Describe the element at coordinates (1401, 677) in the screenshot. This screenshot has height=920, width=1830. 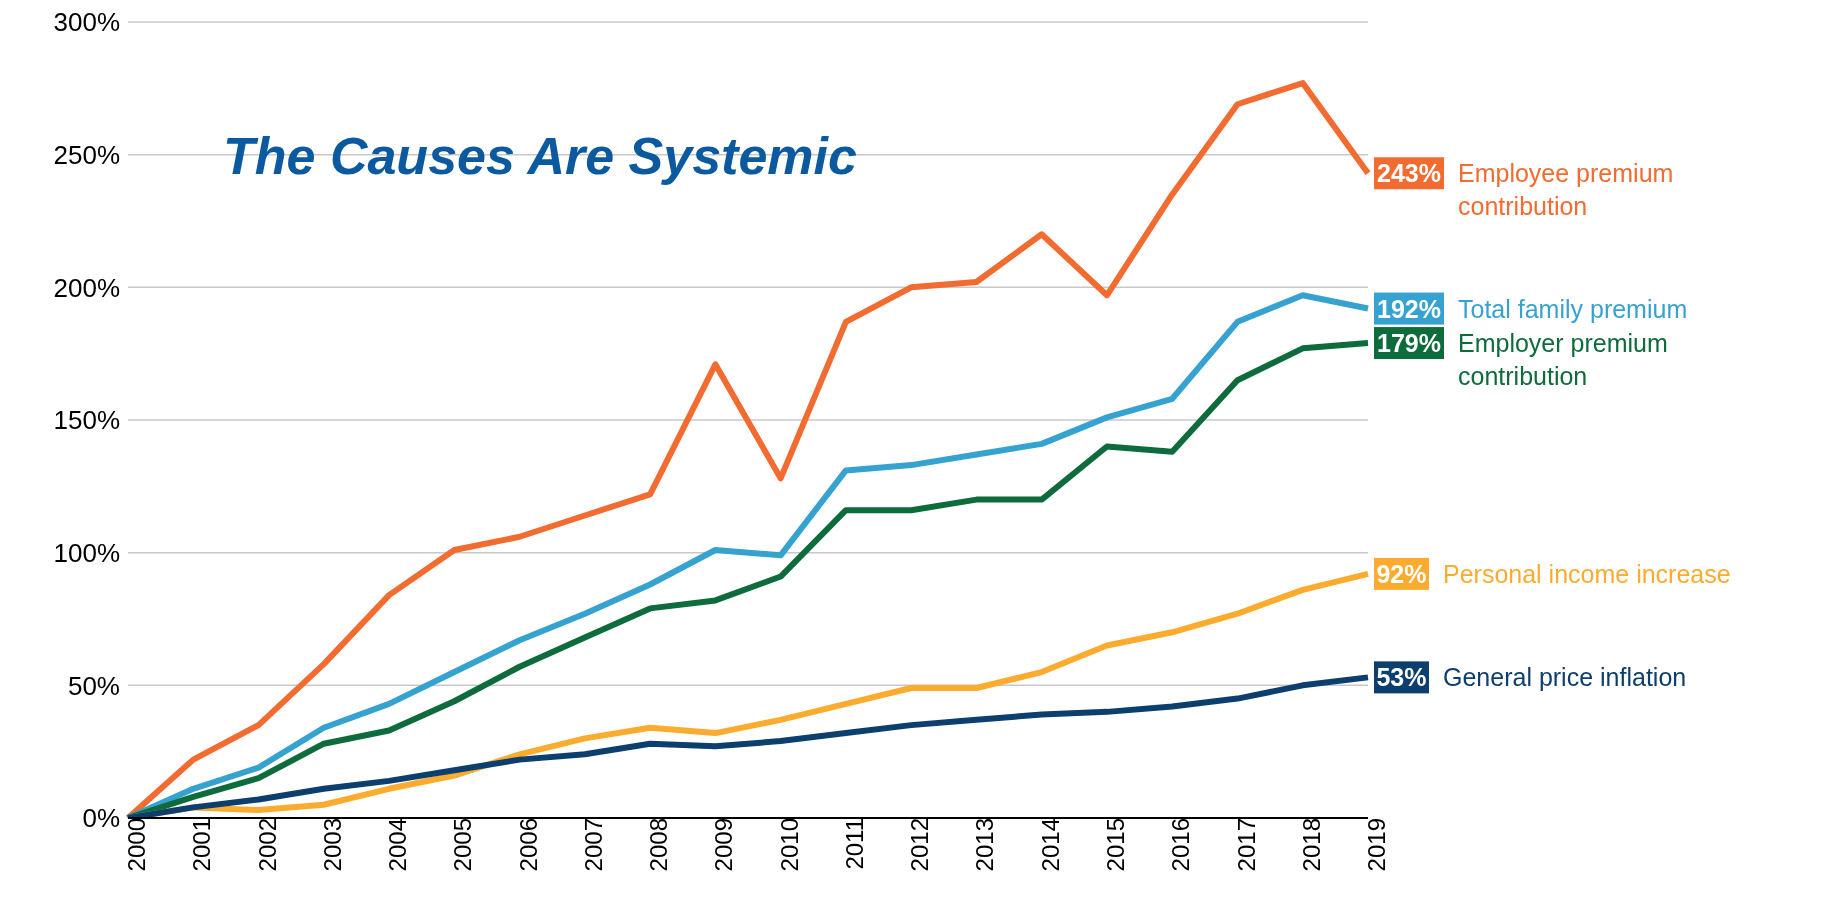
I see `data-label: 53%` at that location.